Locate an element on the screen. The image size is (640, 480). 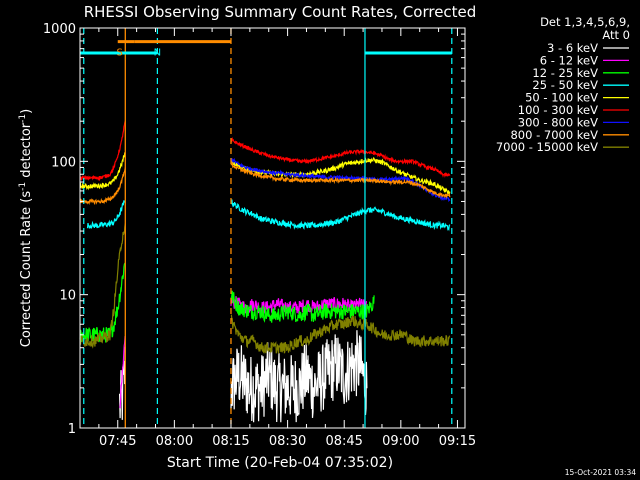
x-tick-label-0: 07:45 is located at coordinates (117, 441).